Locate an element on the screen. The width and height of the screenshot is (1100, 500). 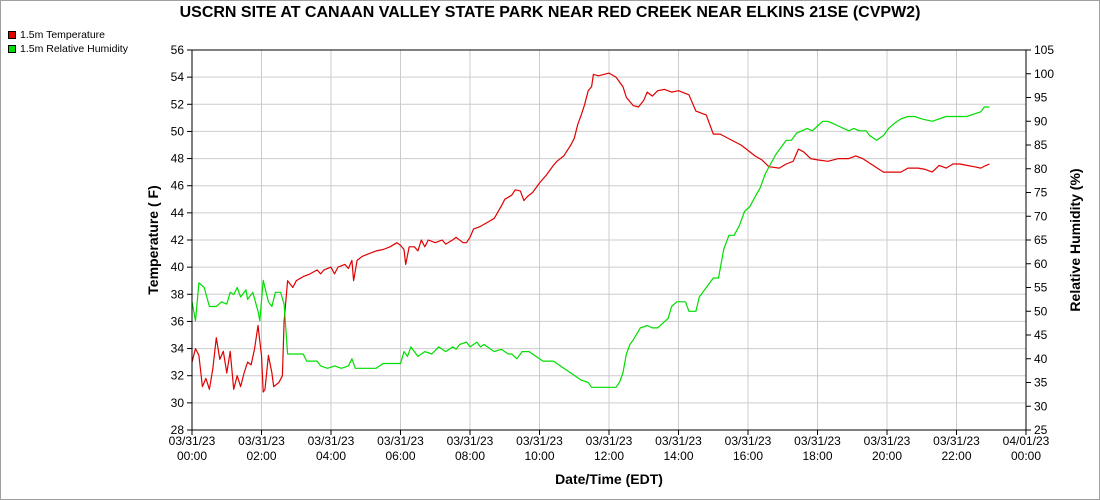
y-left-tick-label: 36 is located at coordinates (178, 321).